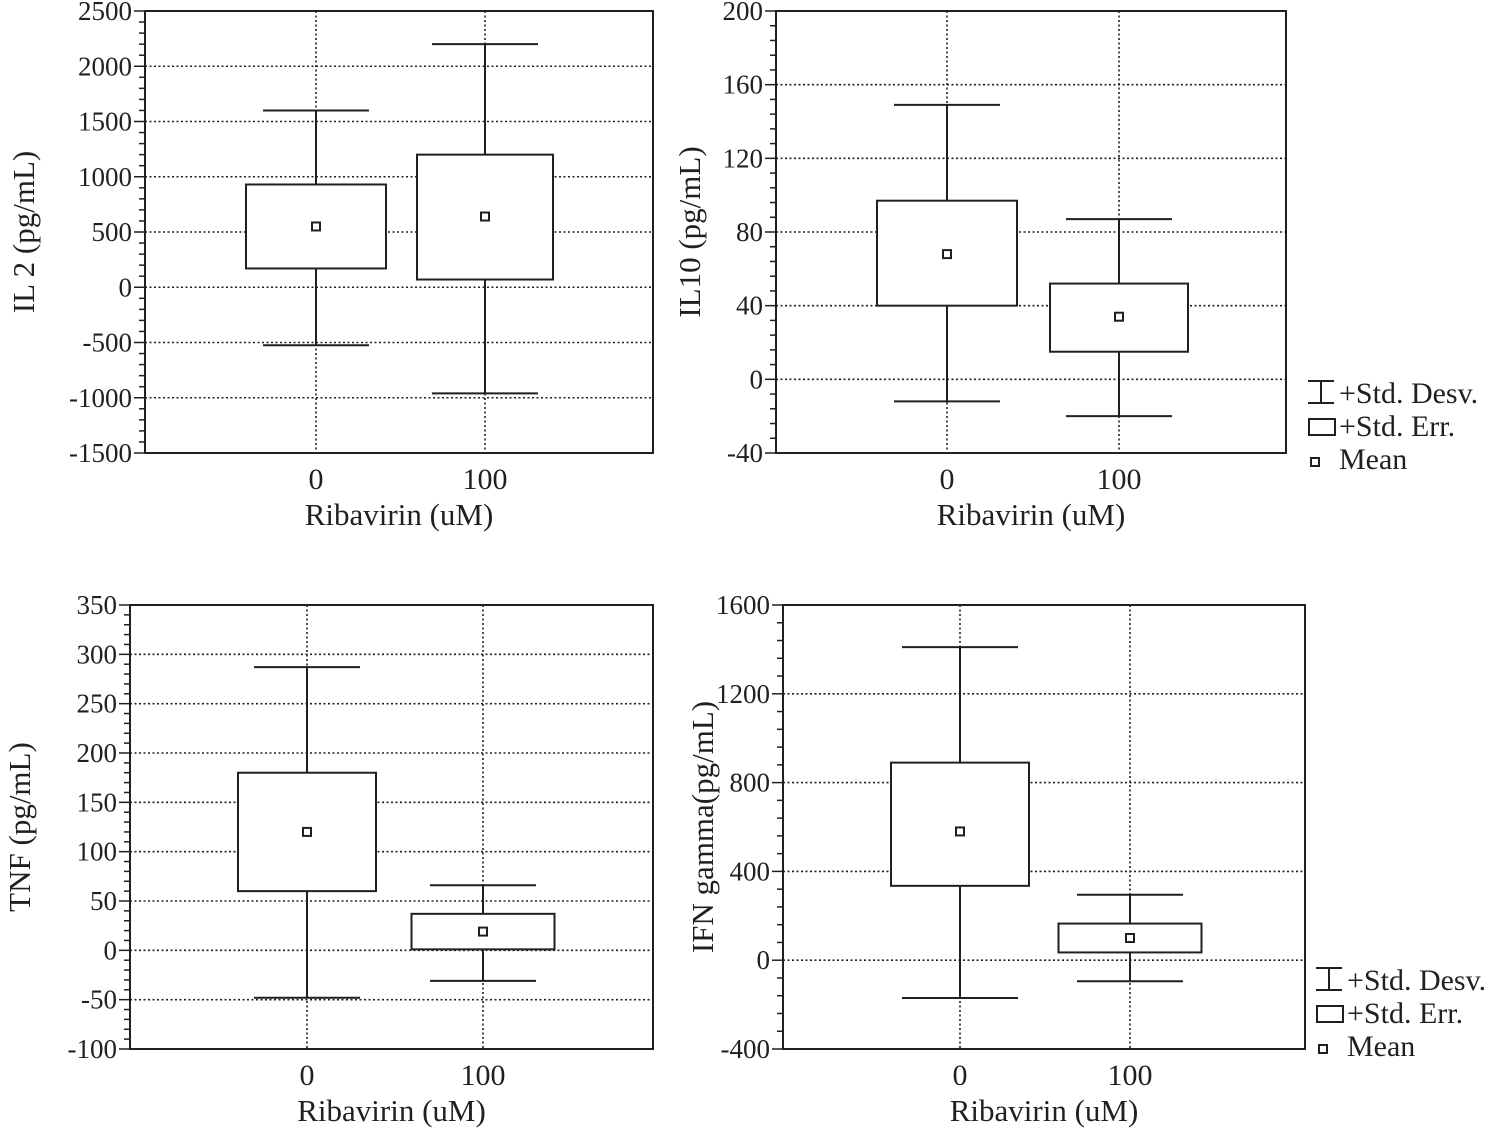 The height and width of the screenshot is (1131, 1500). What do you see at coordinates (19, 827) in the screenshot?
I see `y-axis-label: TNF (pg/mL)` at bounding box center [19, 827].